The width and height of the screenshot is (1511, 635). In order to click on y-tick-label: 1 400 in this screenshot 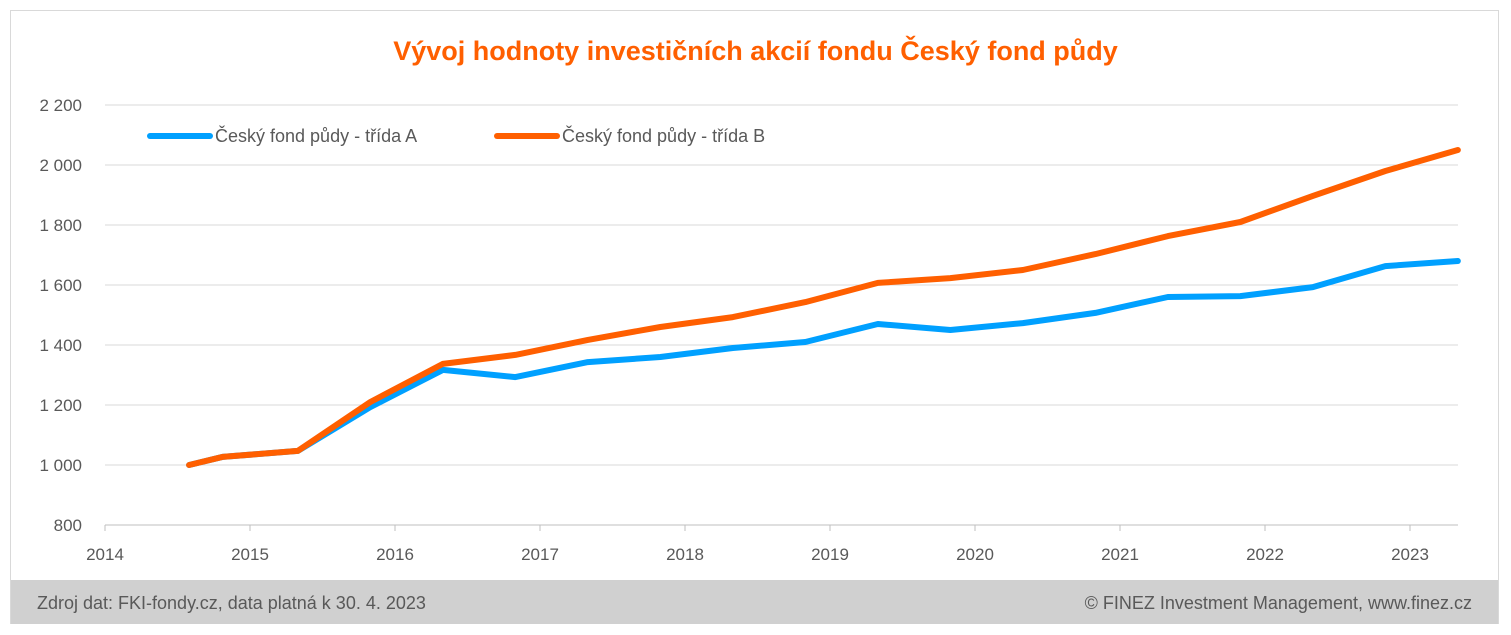, I will do `click(60, 345)`.